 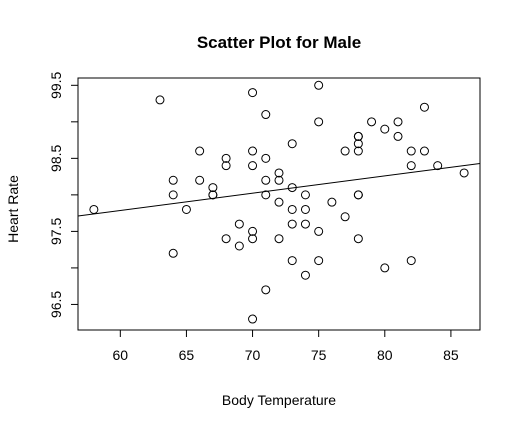 I want to click on regression-line, so click(x=279, y=189).